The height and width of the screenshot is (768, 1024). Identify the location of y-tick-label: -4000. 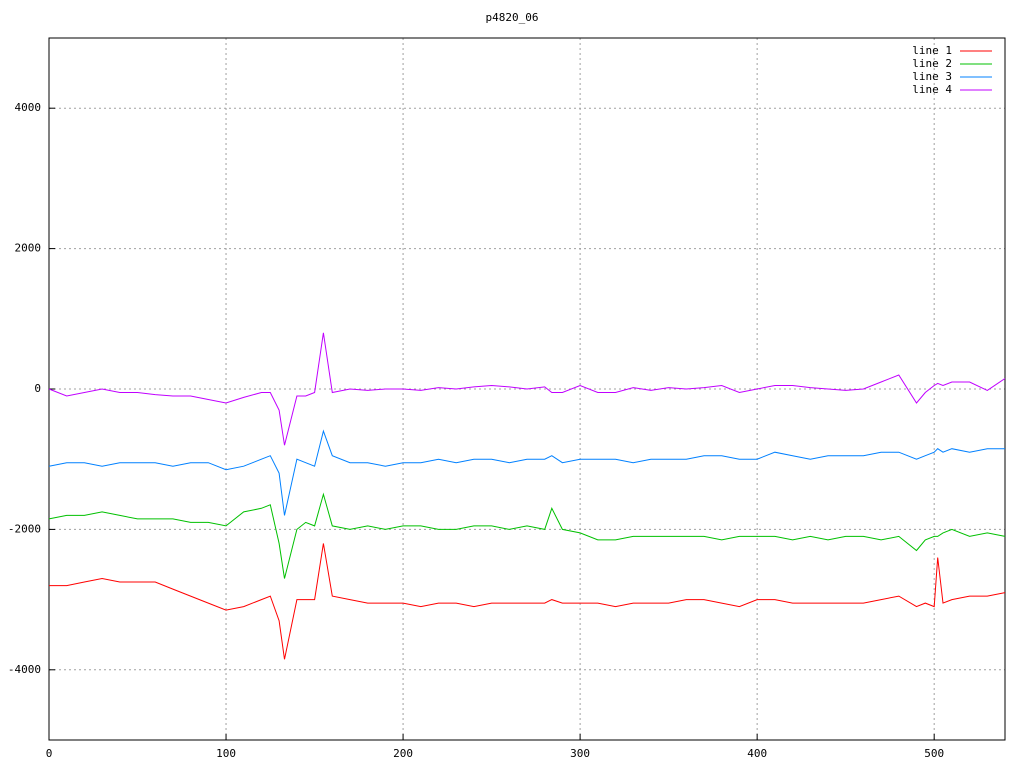
(24, 669).